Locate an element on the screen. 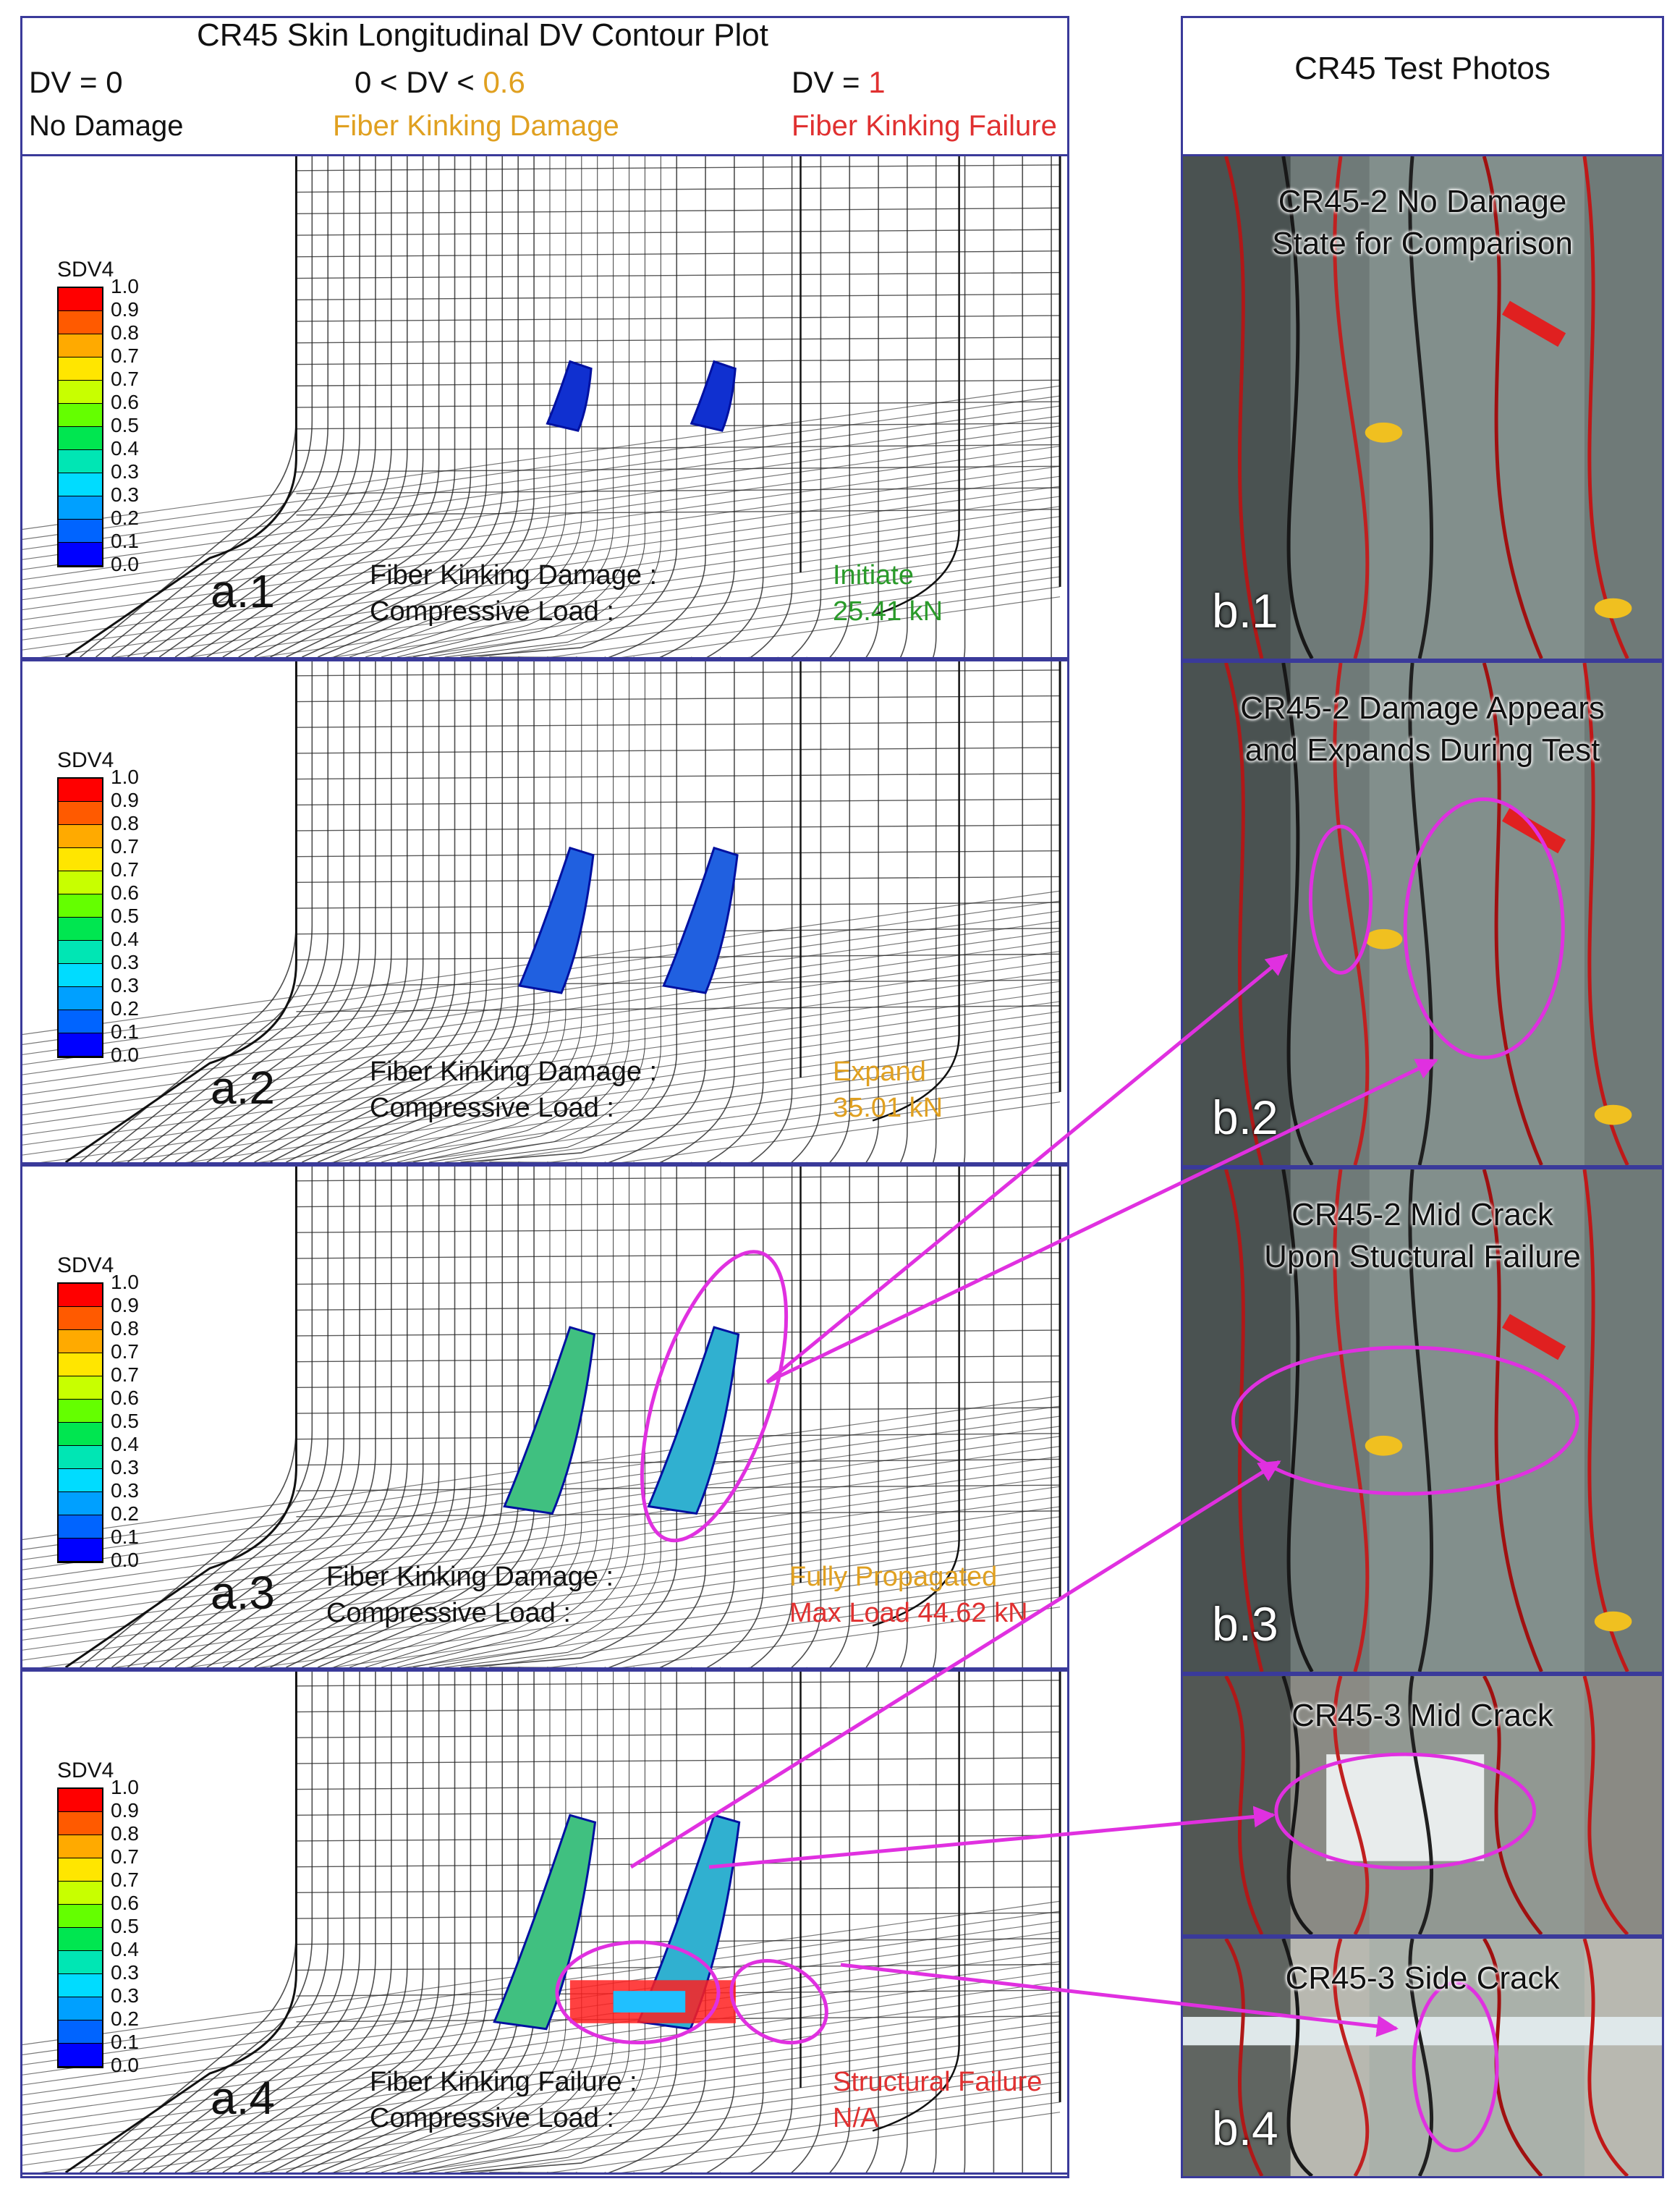 This screenshot has width=1680, height=2192. photo-title-line1: CR45-3 Mid Crack is located at coordinates (1422, 1715).